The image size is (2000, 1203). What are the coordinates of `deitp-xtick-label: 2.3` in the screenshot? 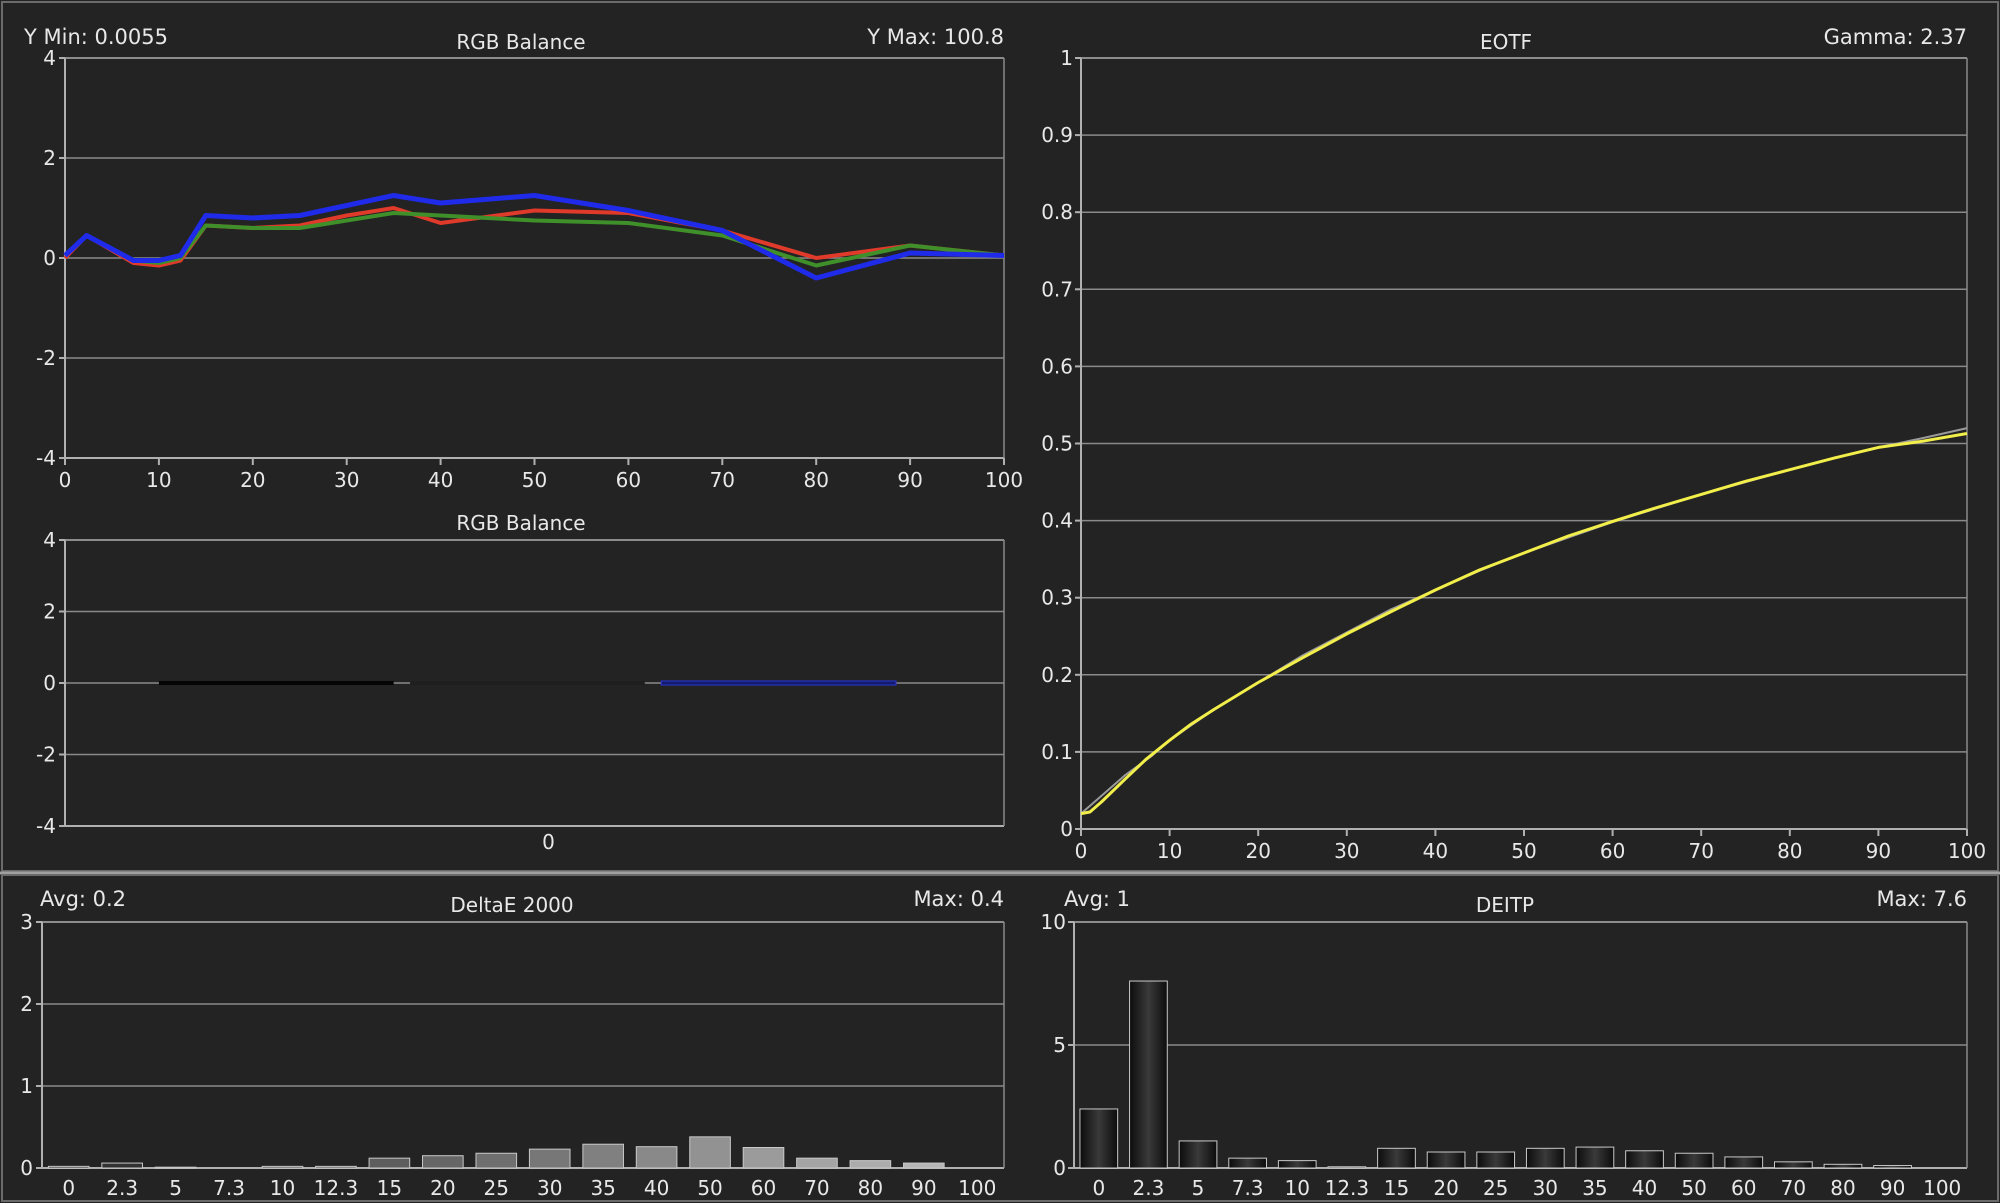 It's located at (1149, 1188).